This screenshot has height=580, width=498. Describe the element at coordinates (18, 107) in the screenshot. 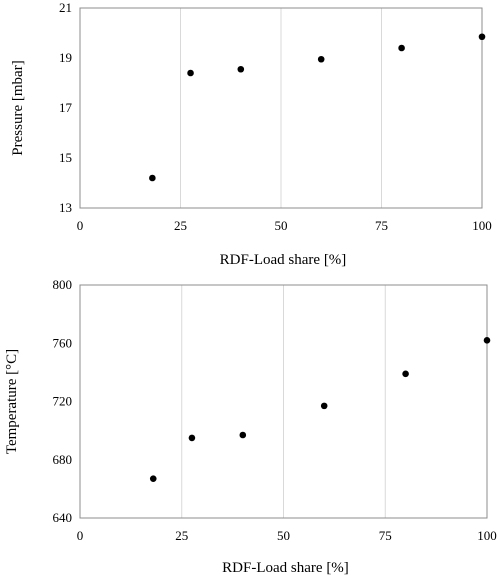

I see `y-axis-label: Pressure [mbar]` at that location.